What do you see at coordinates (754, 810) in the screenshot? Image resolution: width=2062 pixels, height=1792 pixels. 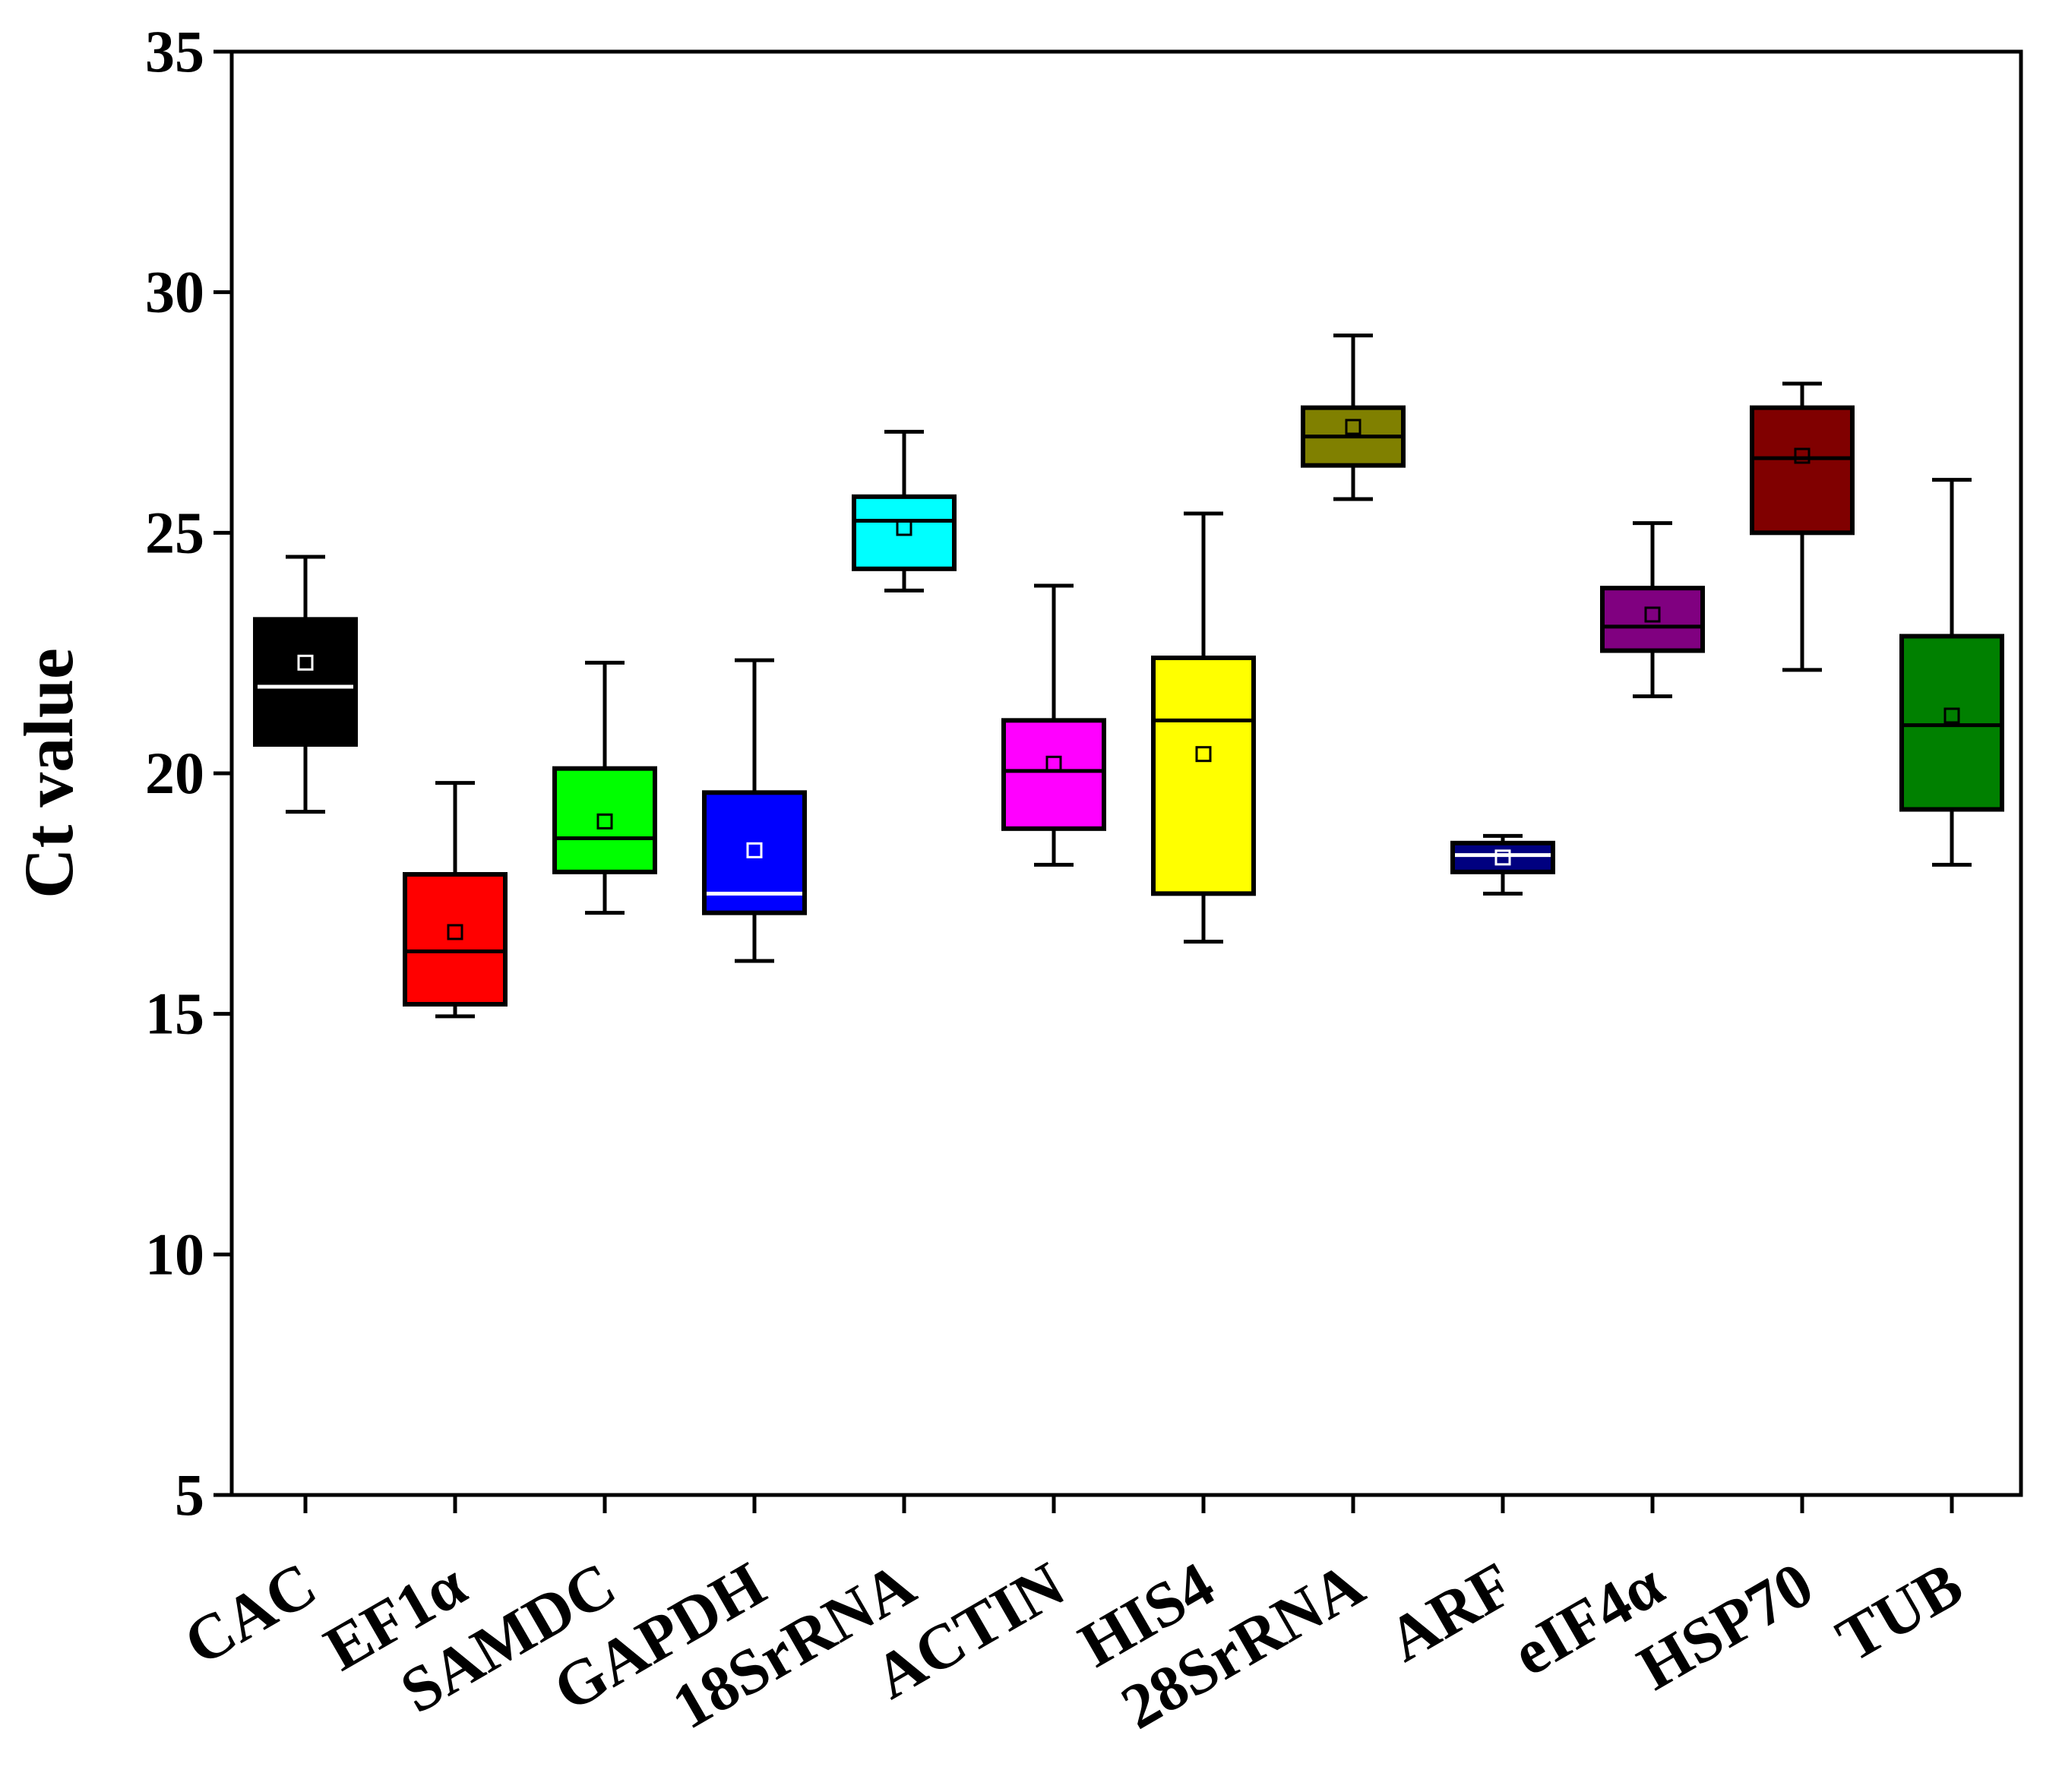 I see `box-group-GAPDH` at bounding box center [754, 810].